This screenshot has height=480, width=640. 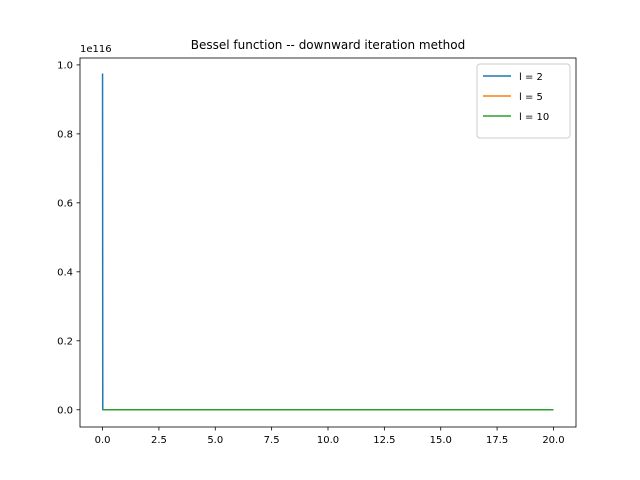 I want to click on legend-label: l = 2, so click(x=531, y=77).